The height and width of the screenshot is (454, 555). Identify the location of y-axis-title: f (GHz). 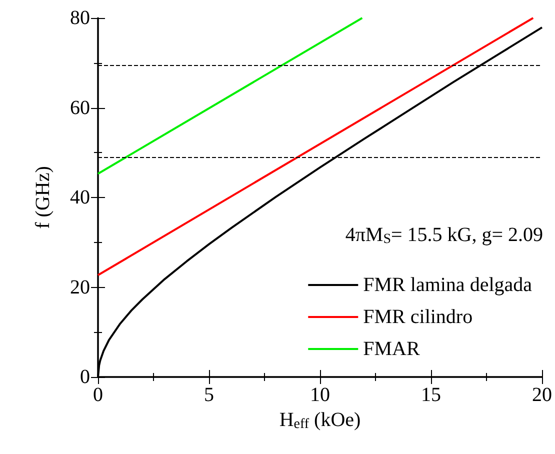
(43, 197).